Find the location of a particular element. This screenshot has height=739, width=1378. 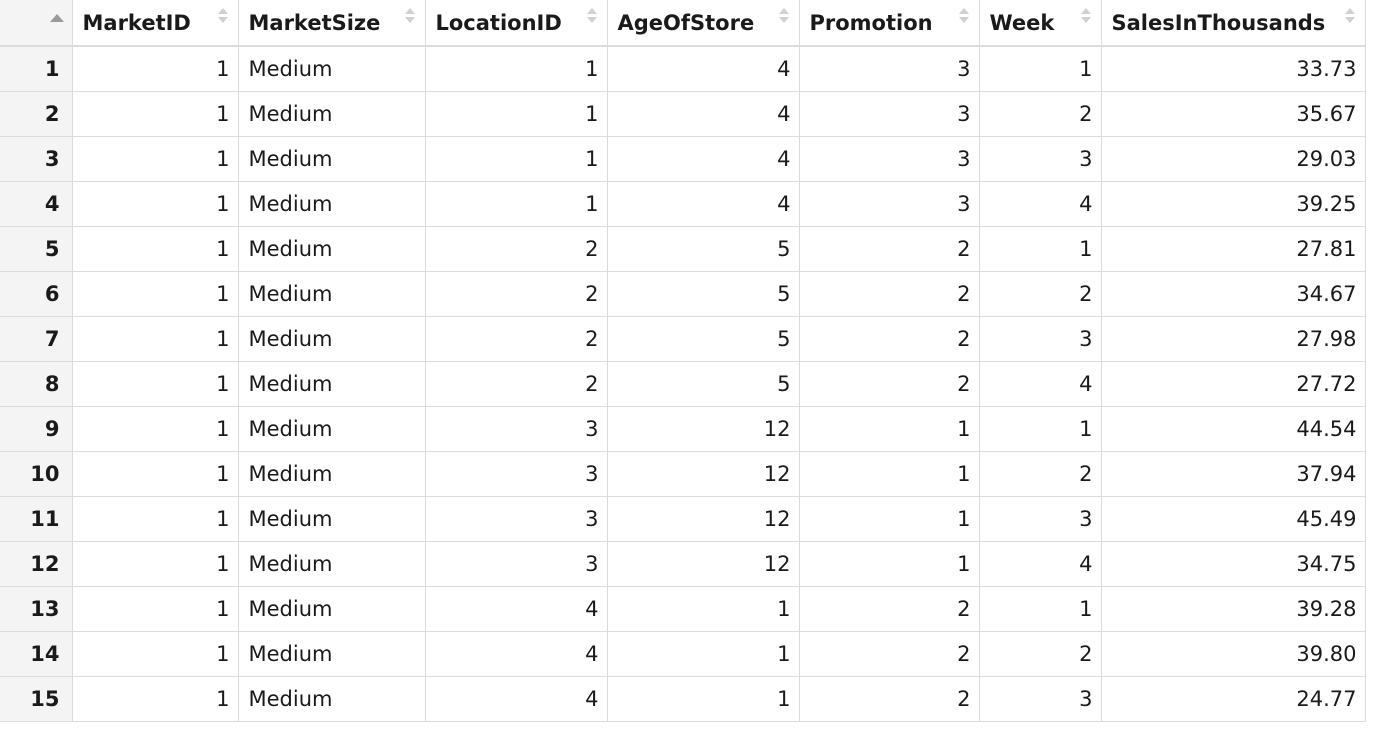

cell-salesinthousands: 34.75 is located at coordinates (1233, 564).